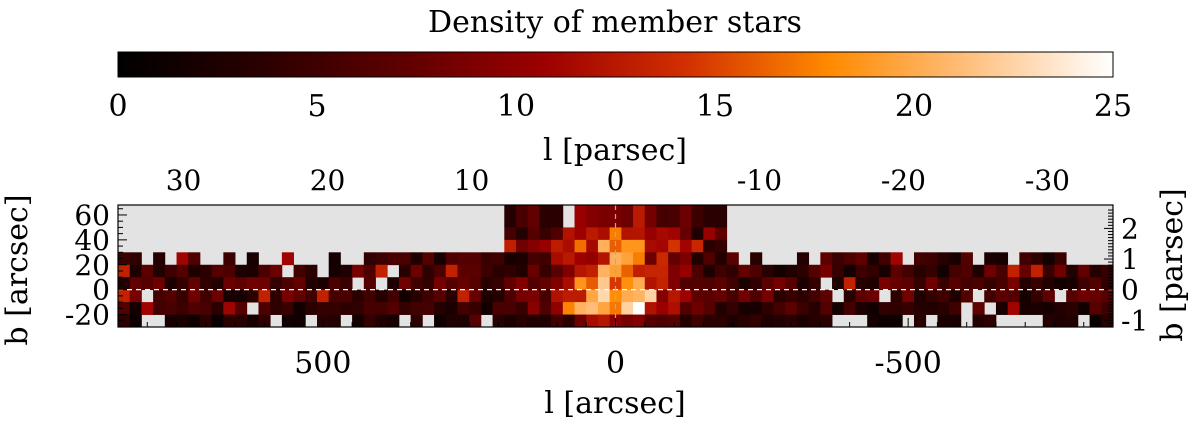  What do you see at coordinates (715, 106) in the screenshot?
I see `colorbar-tick-label: 15` at bounding box center [715, 106].